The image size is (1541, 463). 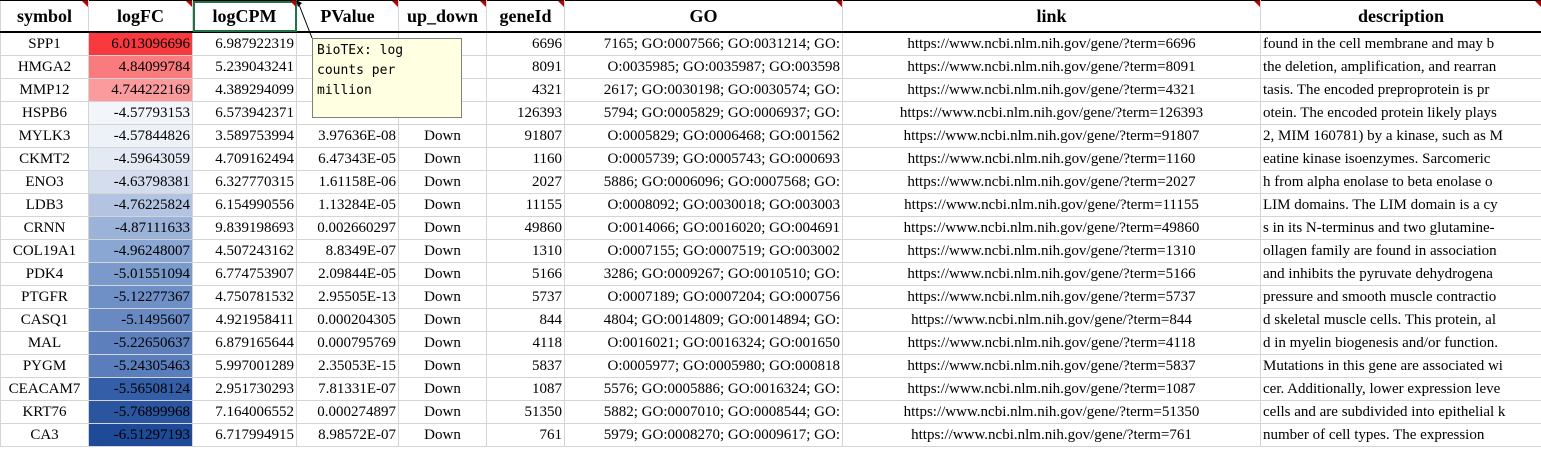 What do you see at coordinates (1401, 251) in the screenshot?
I see `cell-description: ollagen family are found in association` at bounding box center [1401, 251].